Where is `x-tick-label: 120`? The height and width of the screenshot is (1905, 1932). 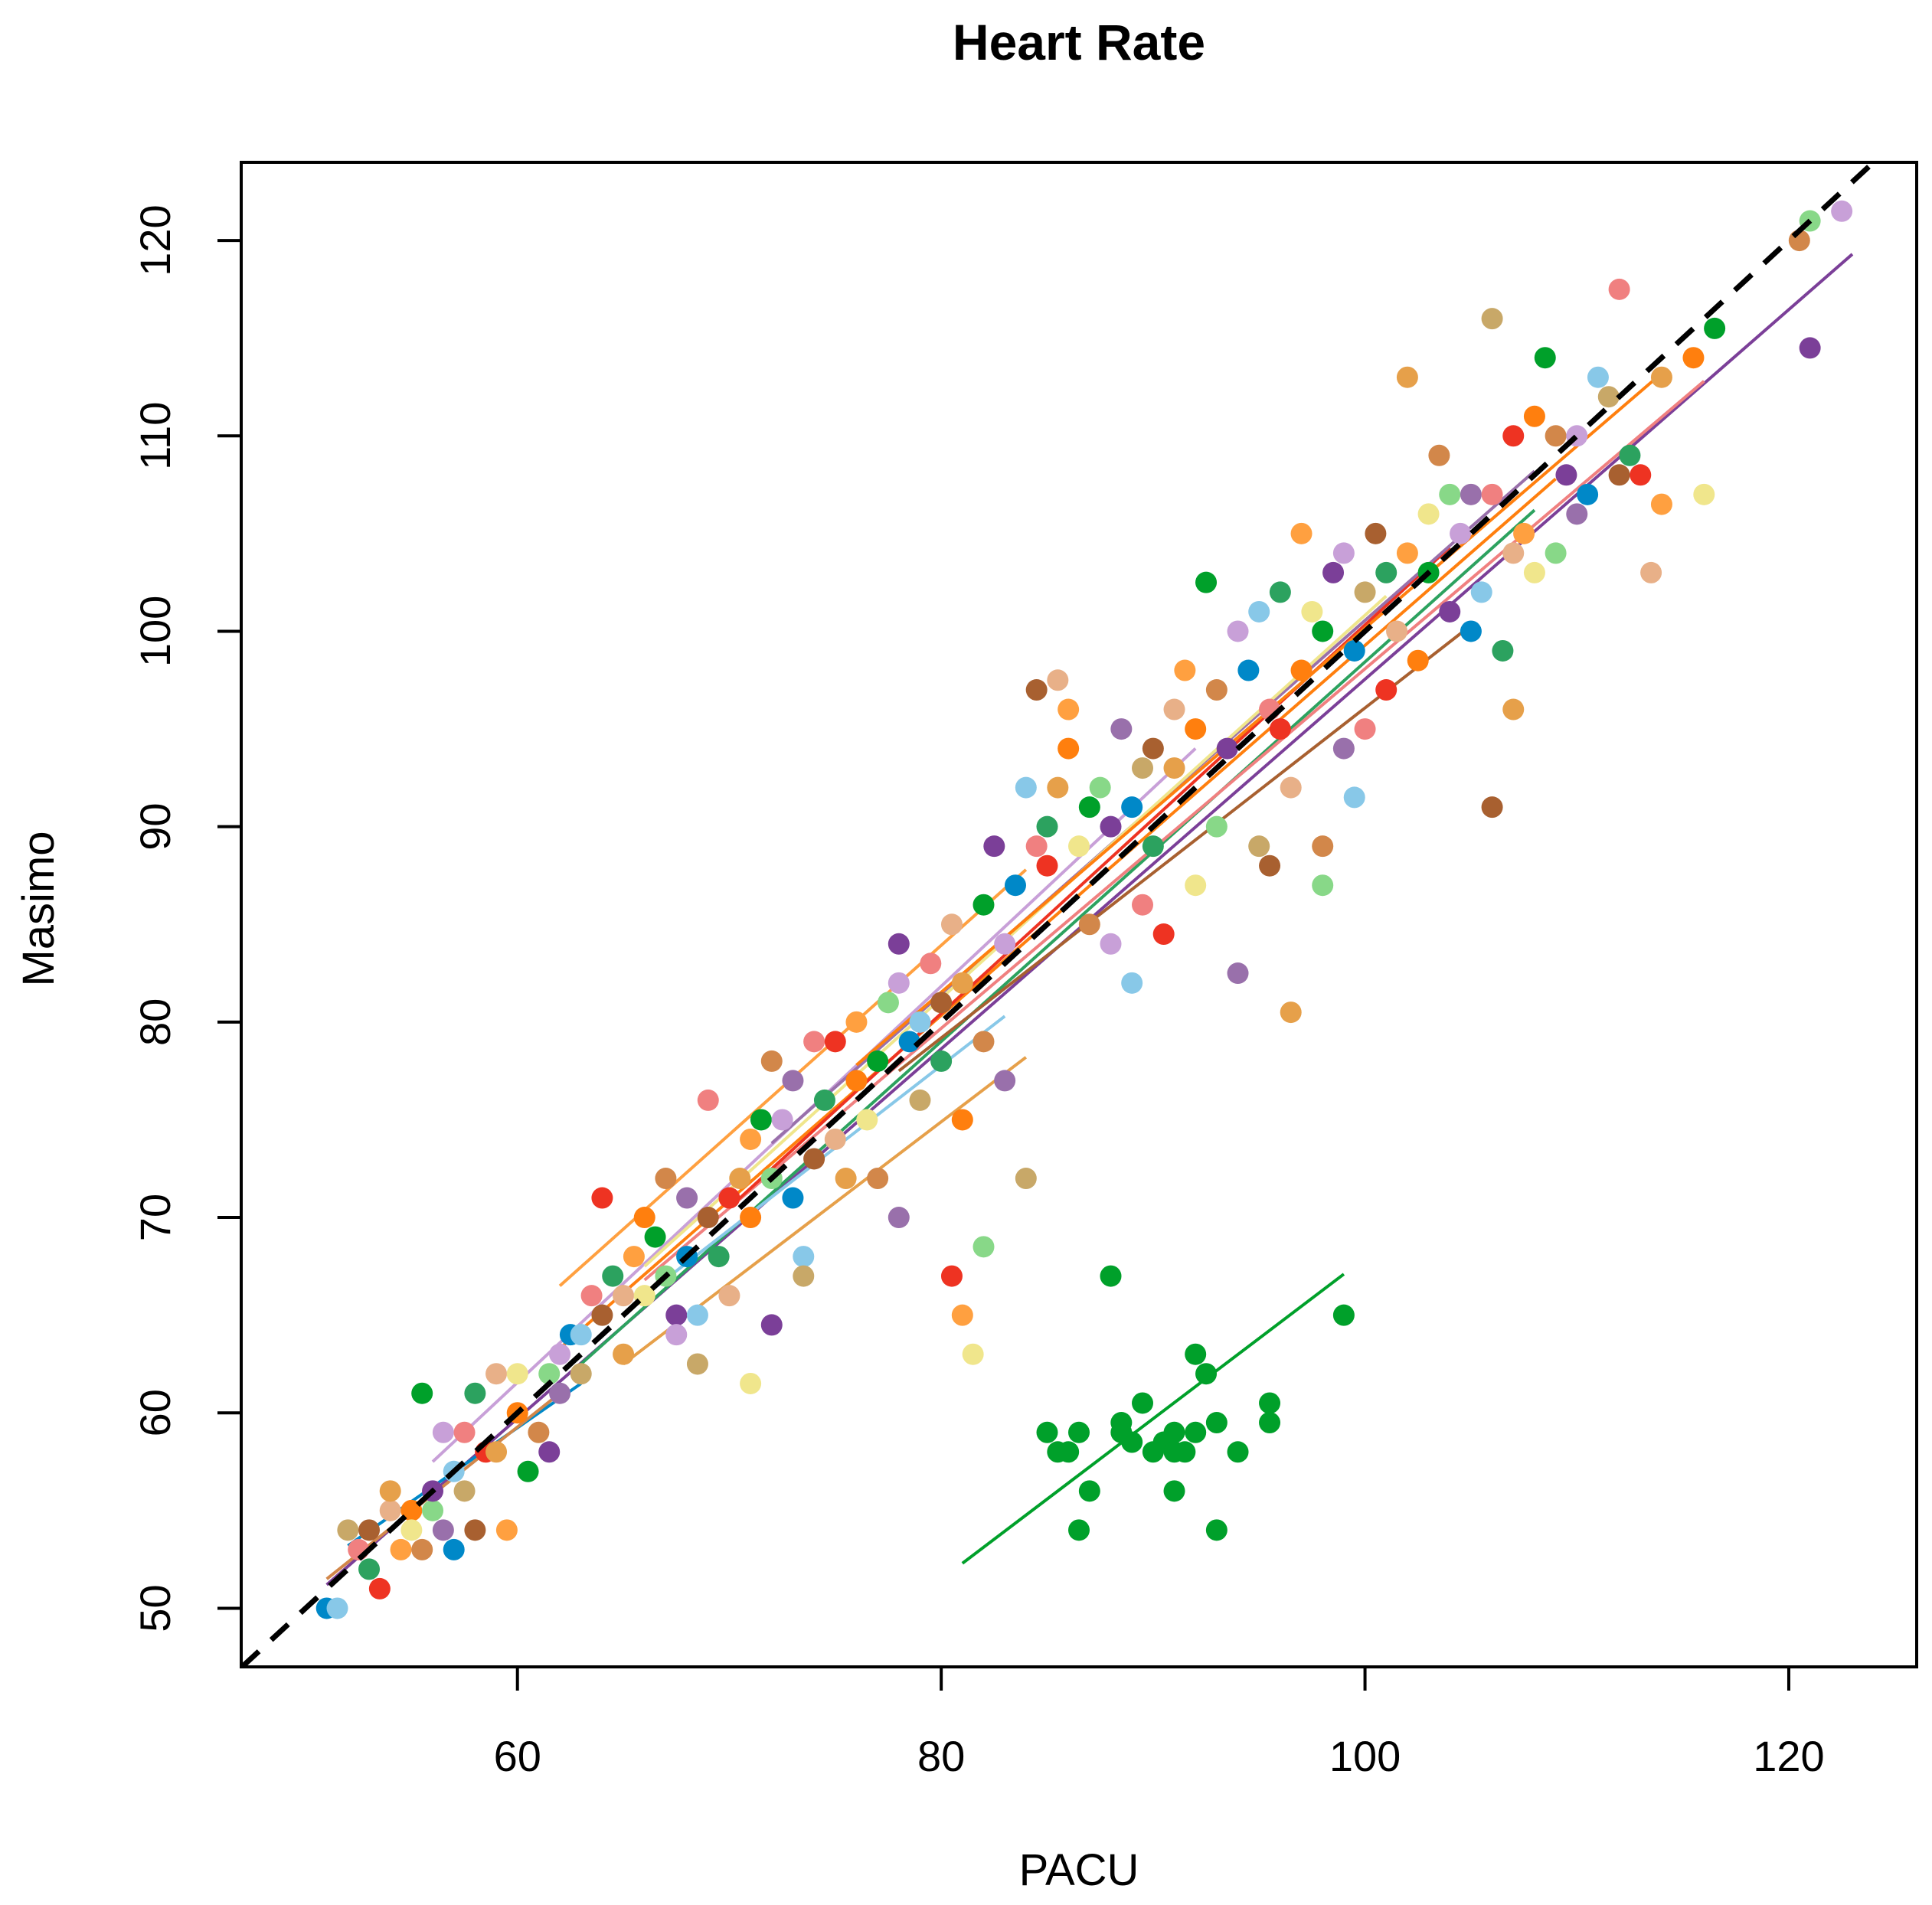 x-tick-label: 120 is located at coordinates (1788, 1756).